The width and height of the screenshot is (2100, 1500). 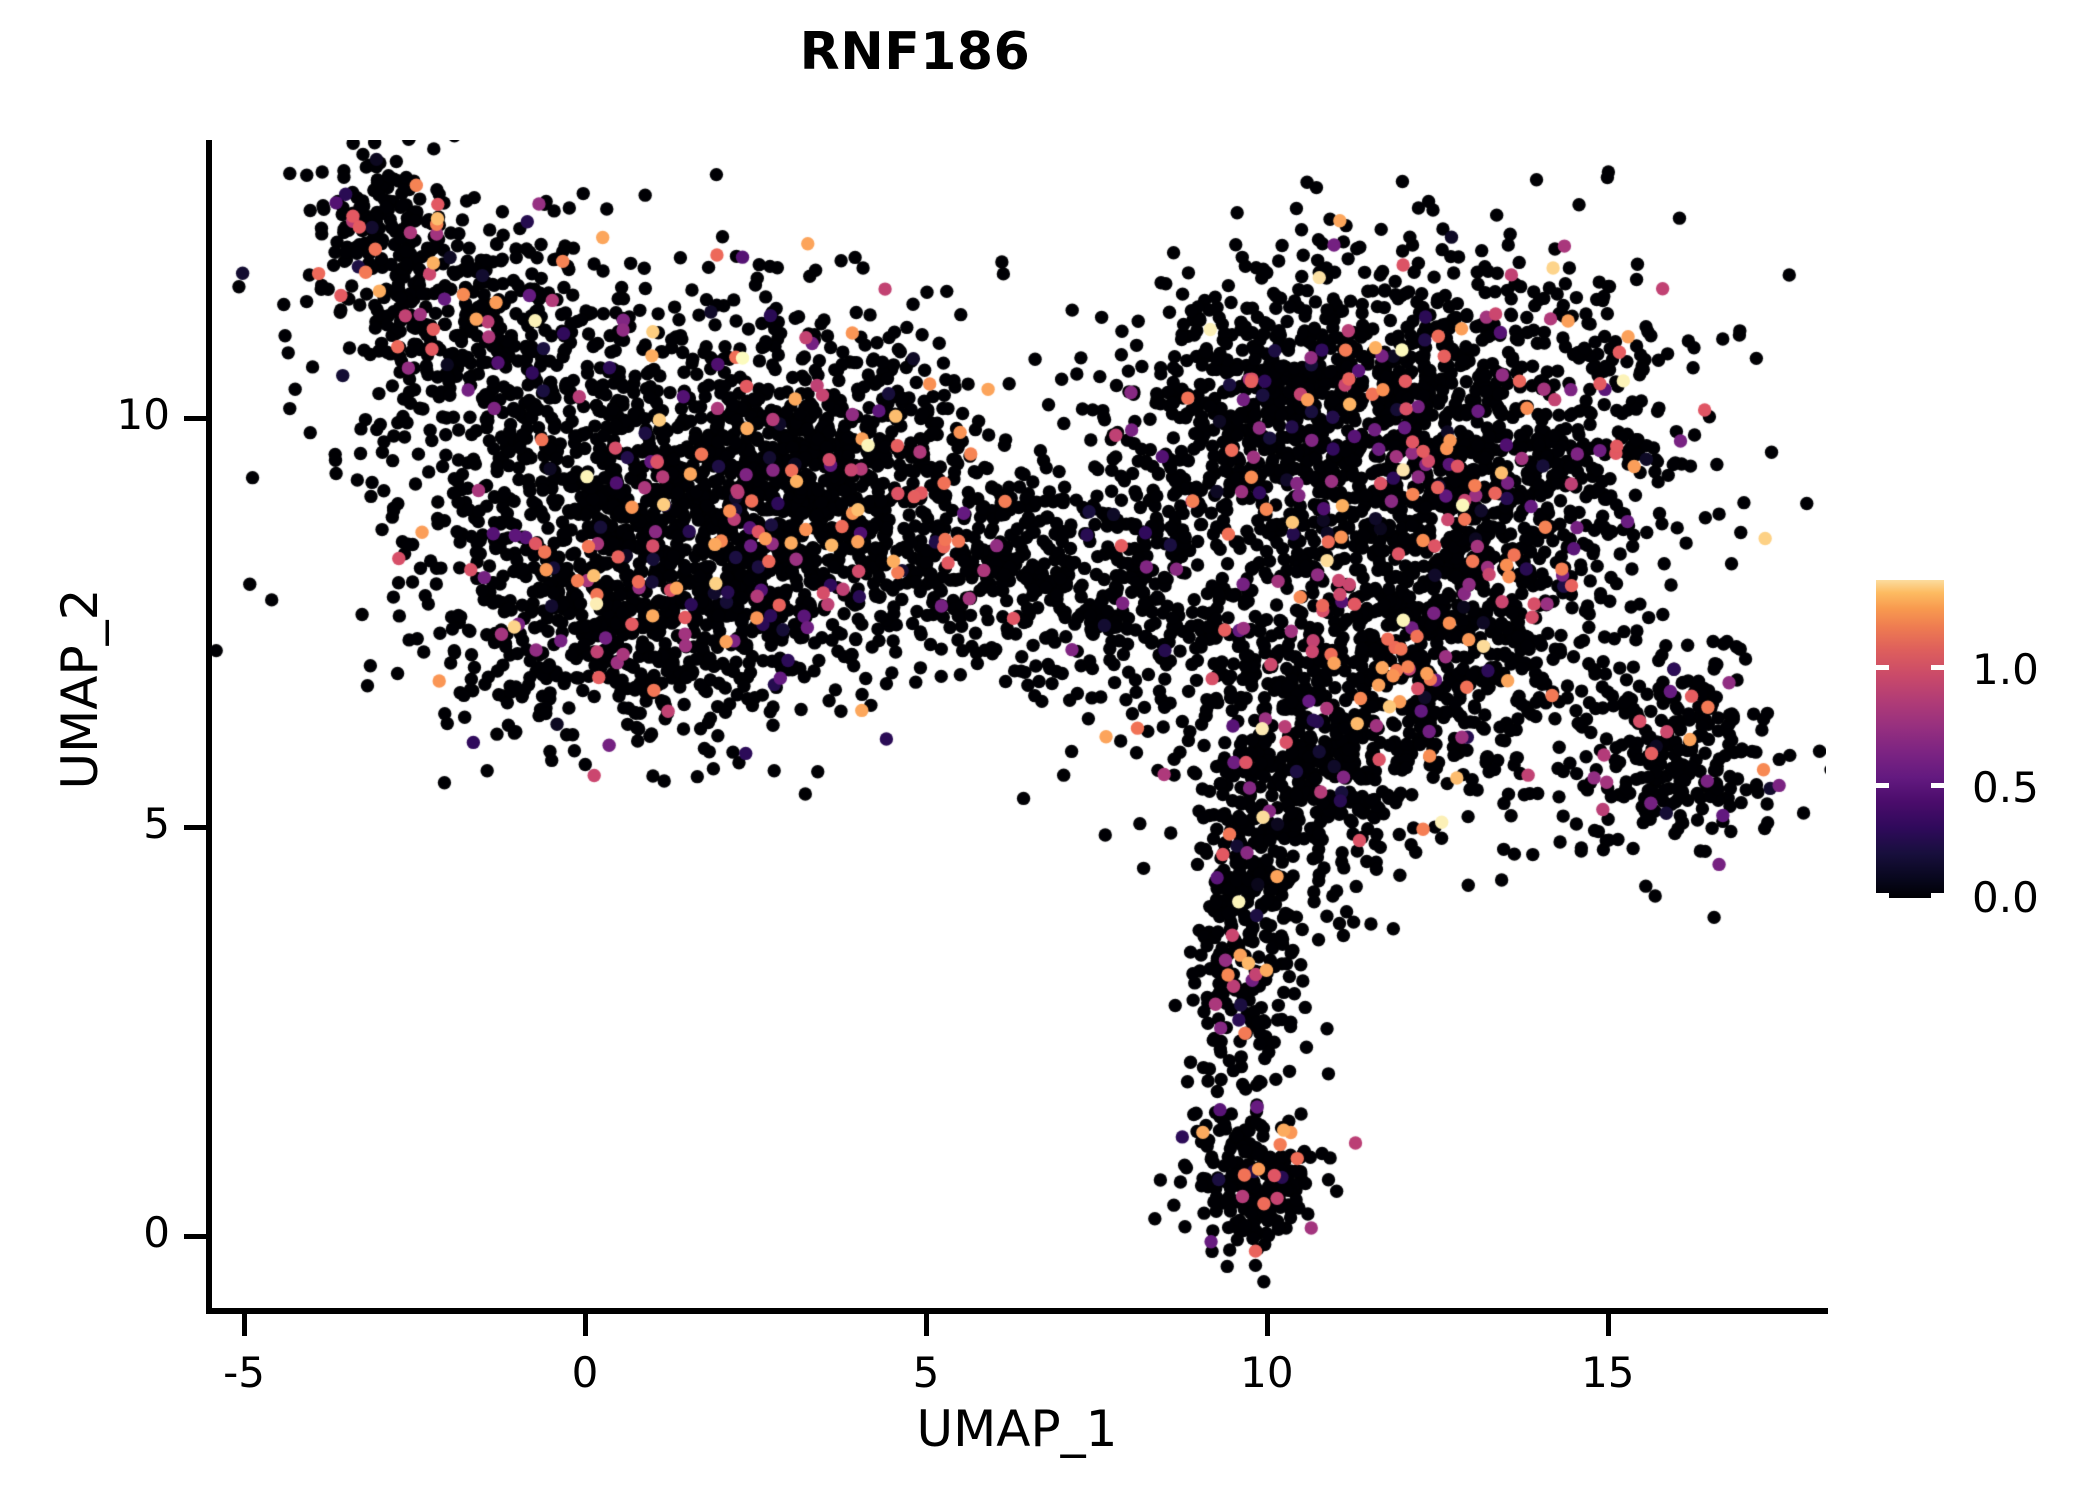 I want to click on colorbar-gradient, so click(x=1910, y=739).